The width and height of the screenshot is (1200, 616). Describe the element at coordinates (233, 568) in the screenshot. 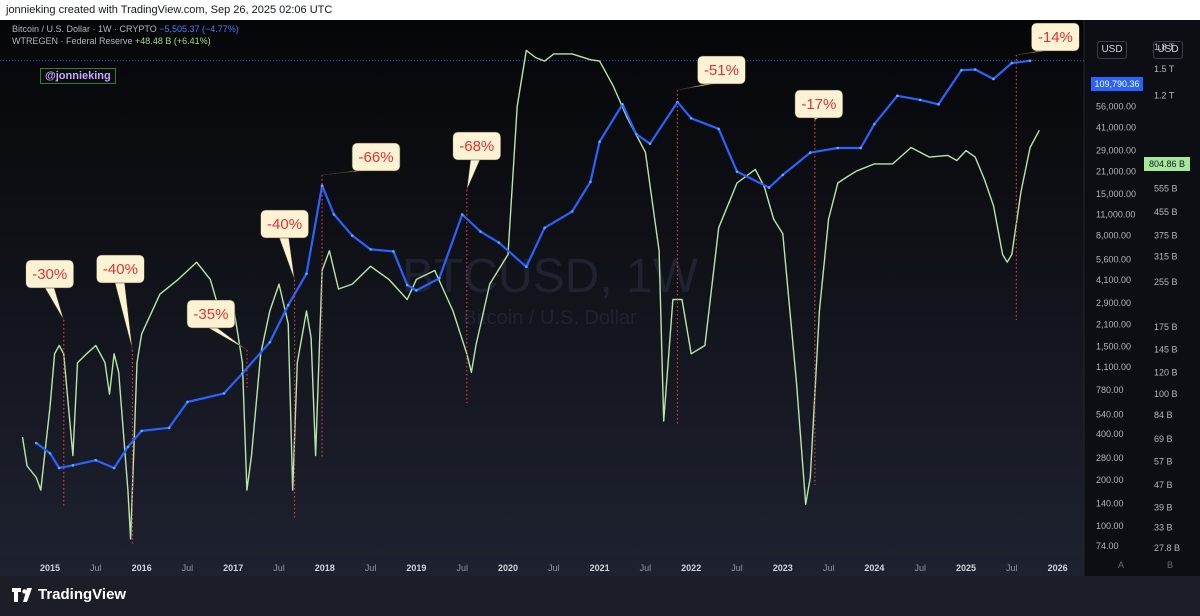

I see `x-axis-tick-label: 2017` at that location.